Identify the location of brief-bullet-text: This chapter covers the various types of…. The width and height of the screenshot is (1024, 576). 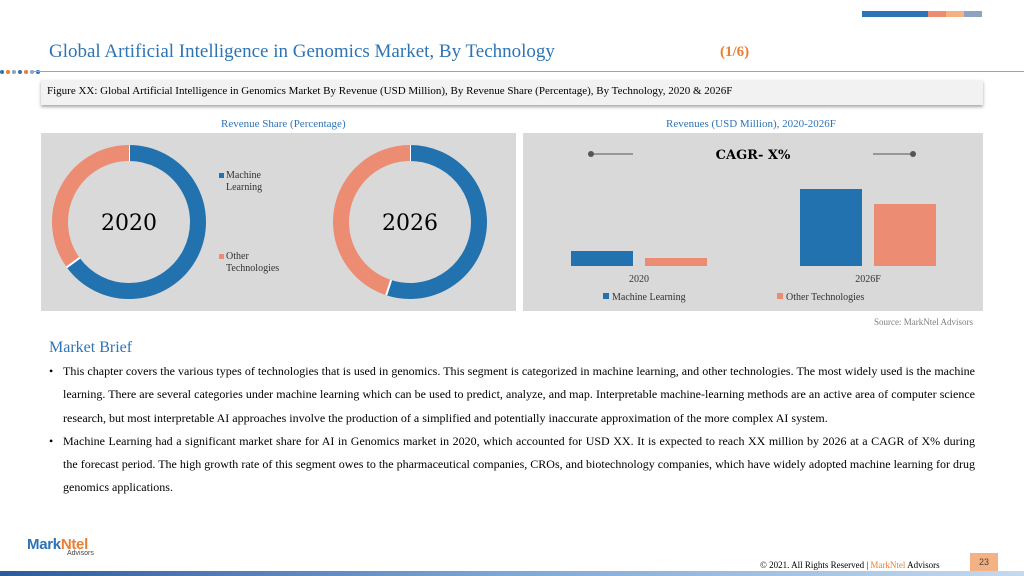
(519, 394).